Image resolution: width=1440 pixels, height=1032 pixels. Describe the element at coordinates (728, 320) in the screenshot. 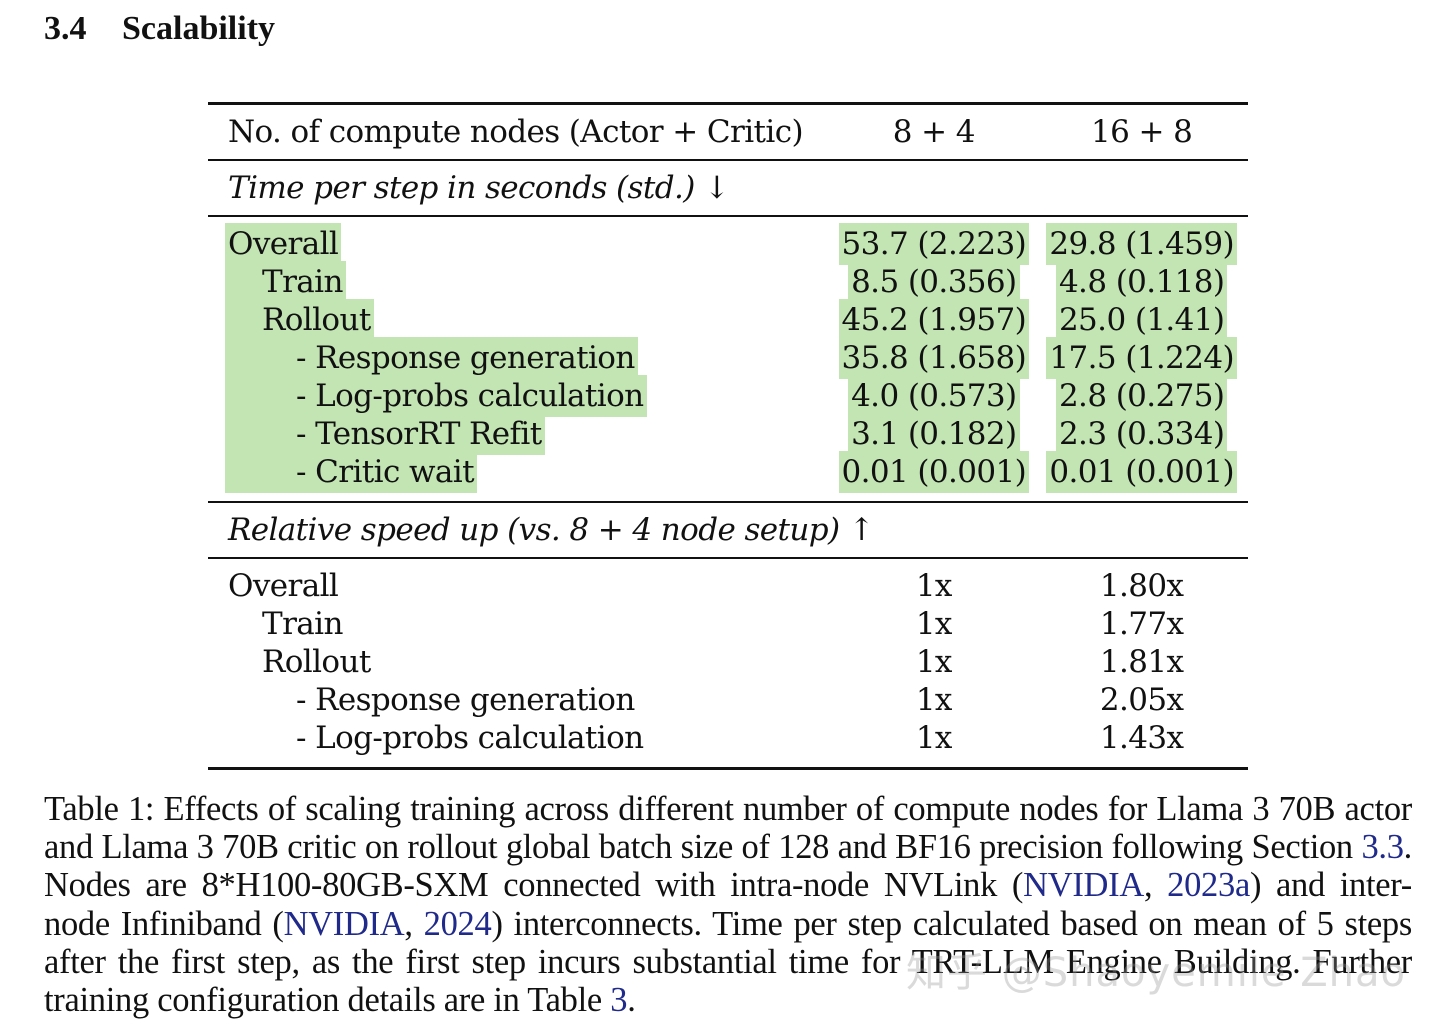

I see `table-row: Rollout 45.2 (1.957) 25.0 (1.41)` at that location.